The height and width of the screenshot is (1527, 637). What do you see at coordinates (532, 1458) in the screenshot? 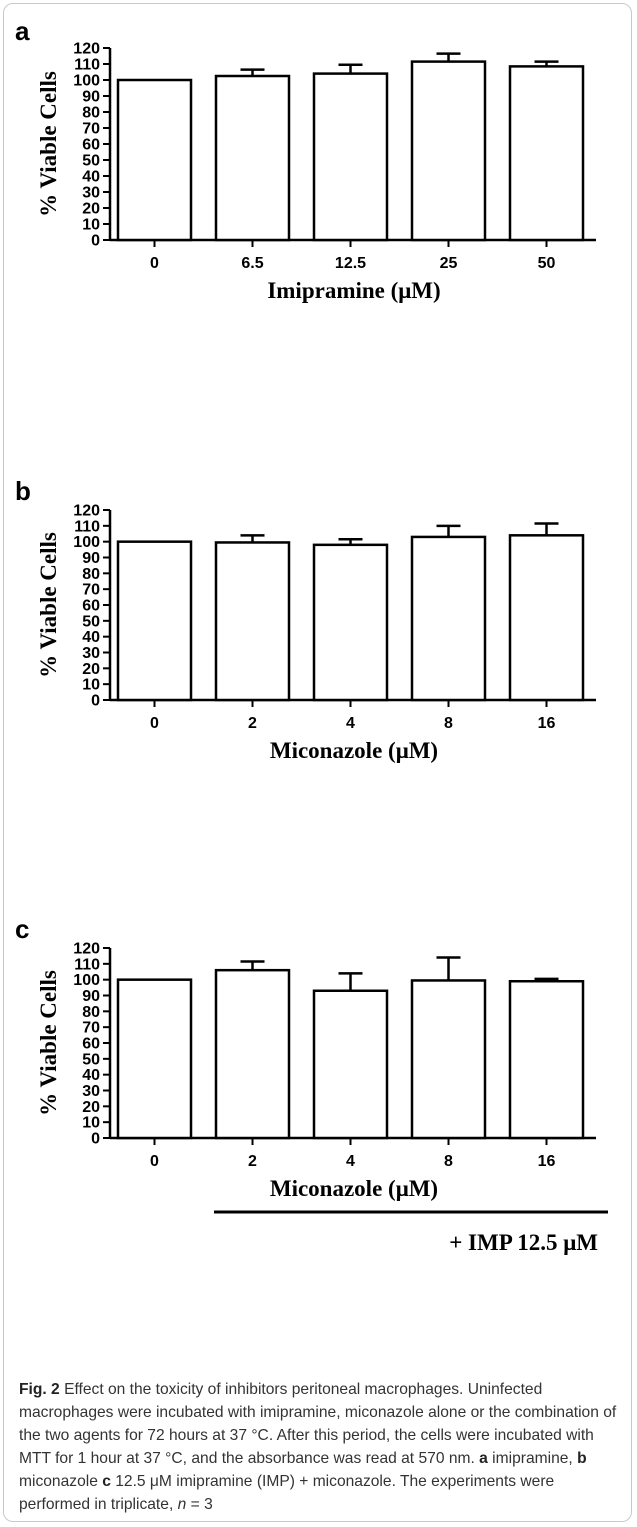
I see `caption-text-a: imipramine,` at bounding box center [532, 1458].